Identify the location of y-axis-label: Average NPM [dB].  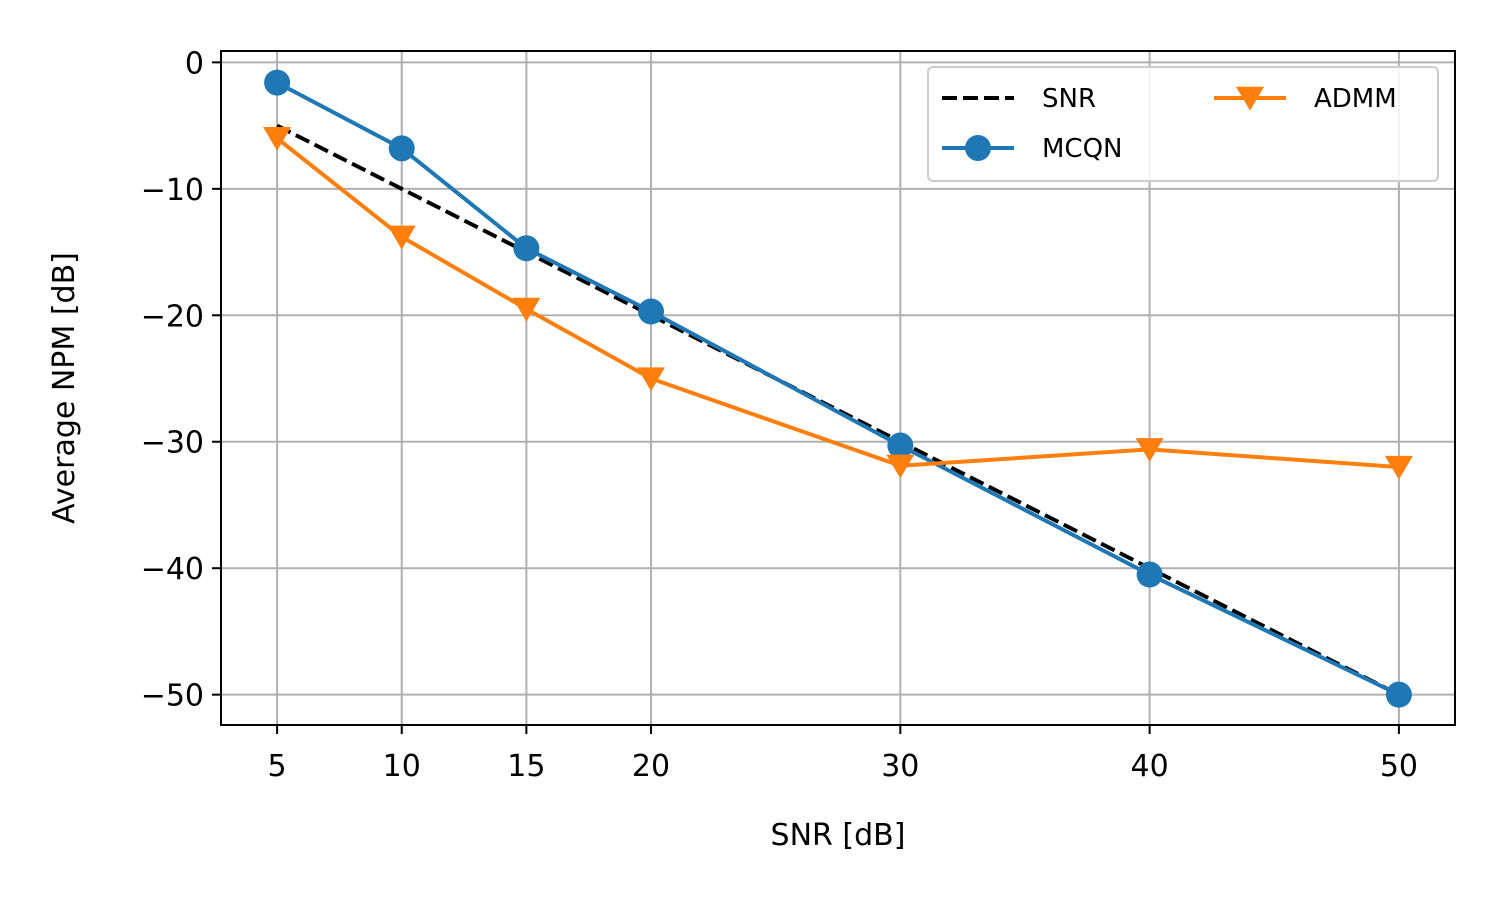
(64, 388).